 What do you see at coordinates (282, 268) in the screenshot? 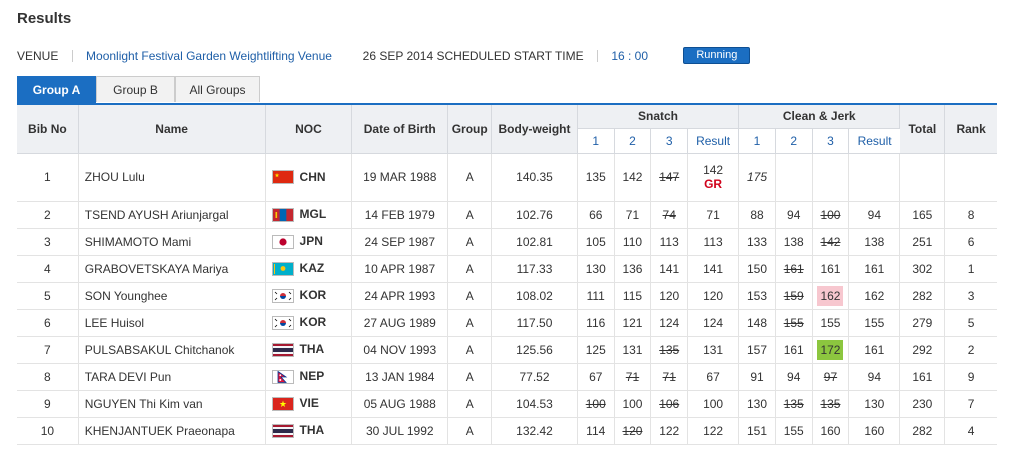
I see `flag-kaz-icon` at bounding box center [282, 268].